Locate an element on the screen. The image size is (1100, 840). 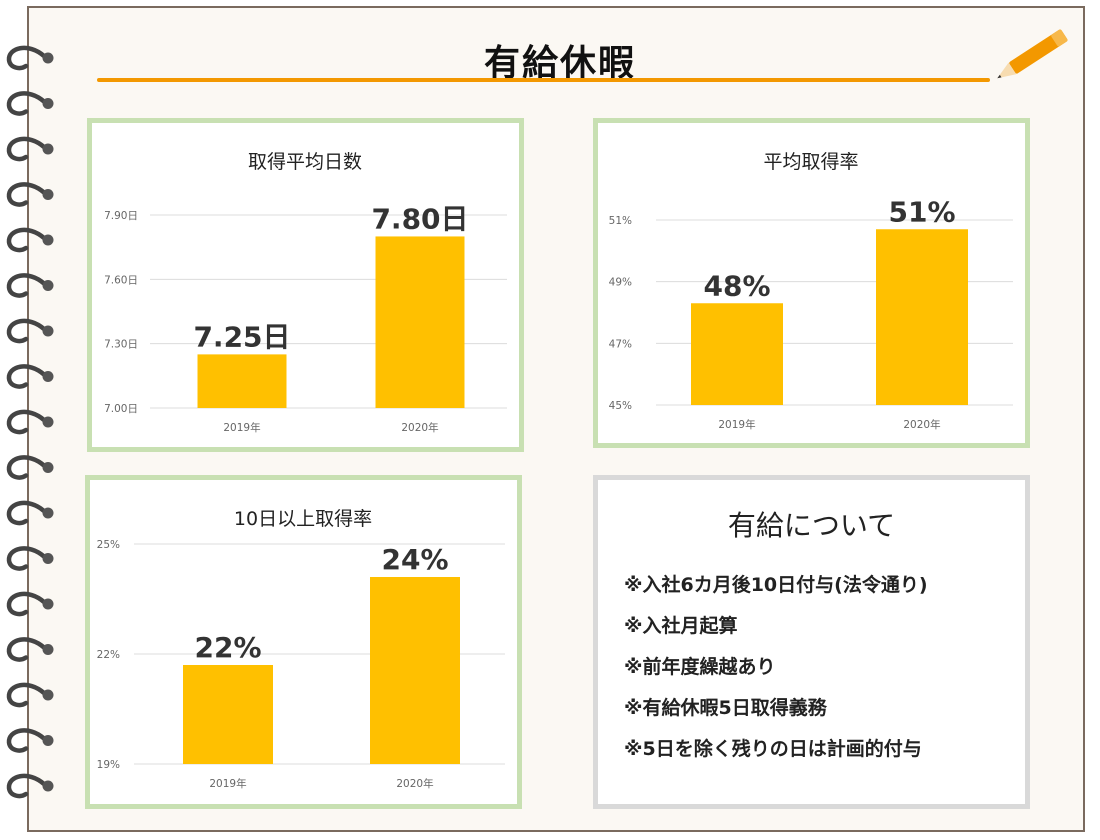
chart-avg-rate: 平均取得率 45% 47% 49% 51% 48% 2019年 51% 2020年 is located at coordinates (811, 291).